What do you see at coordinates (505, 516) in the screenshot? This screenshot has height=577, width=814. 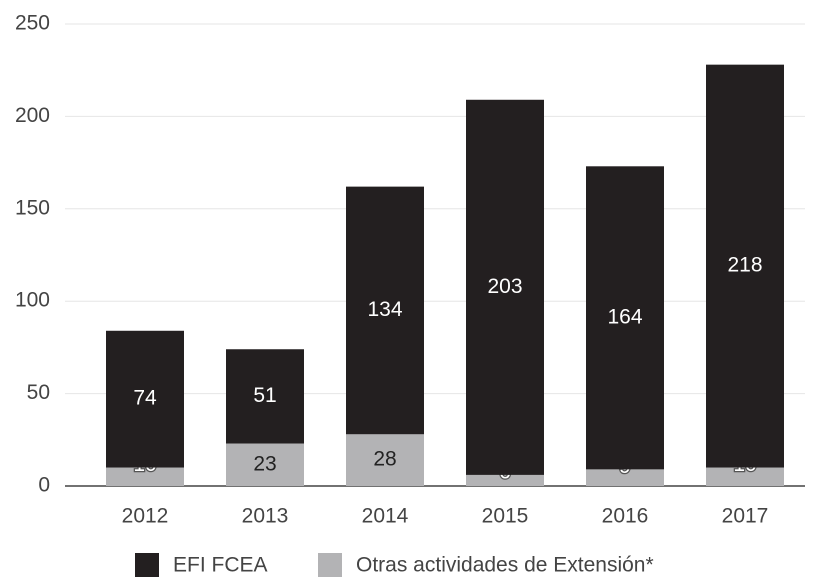 I see `x-tick-label: 2015` at bounding box center [505, 516].